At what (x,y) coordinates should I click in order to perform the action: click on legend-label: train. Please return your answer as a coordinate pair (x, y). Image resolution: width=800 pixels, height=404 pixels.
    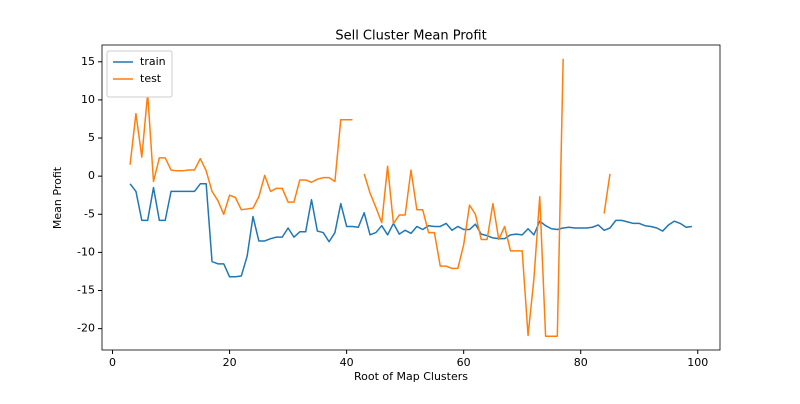
    Looking at the image, I should click on (153, 61).